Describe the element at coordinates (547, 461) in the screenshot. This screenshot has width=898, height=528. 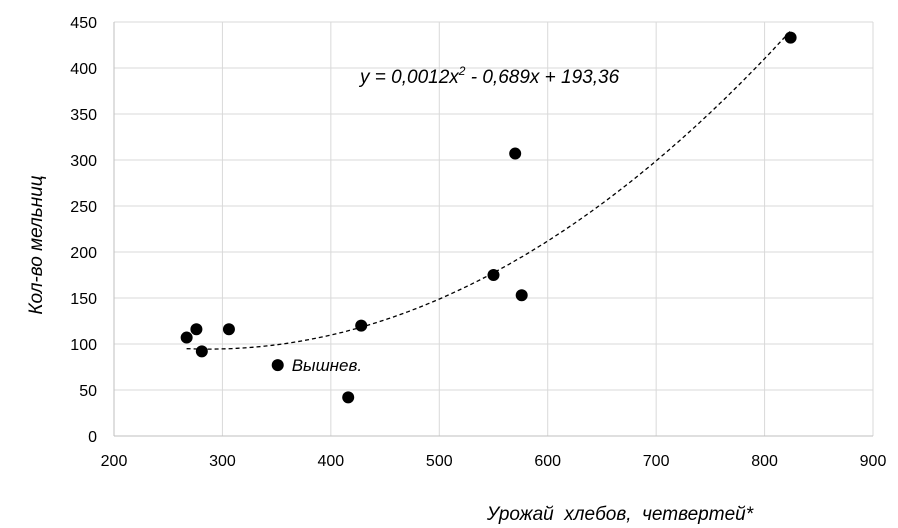
I see `x-tick-label: 600` at that location.